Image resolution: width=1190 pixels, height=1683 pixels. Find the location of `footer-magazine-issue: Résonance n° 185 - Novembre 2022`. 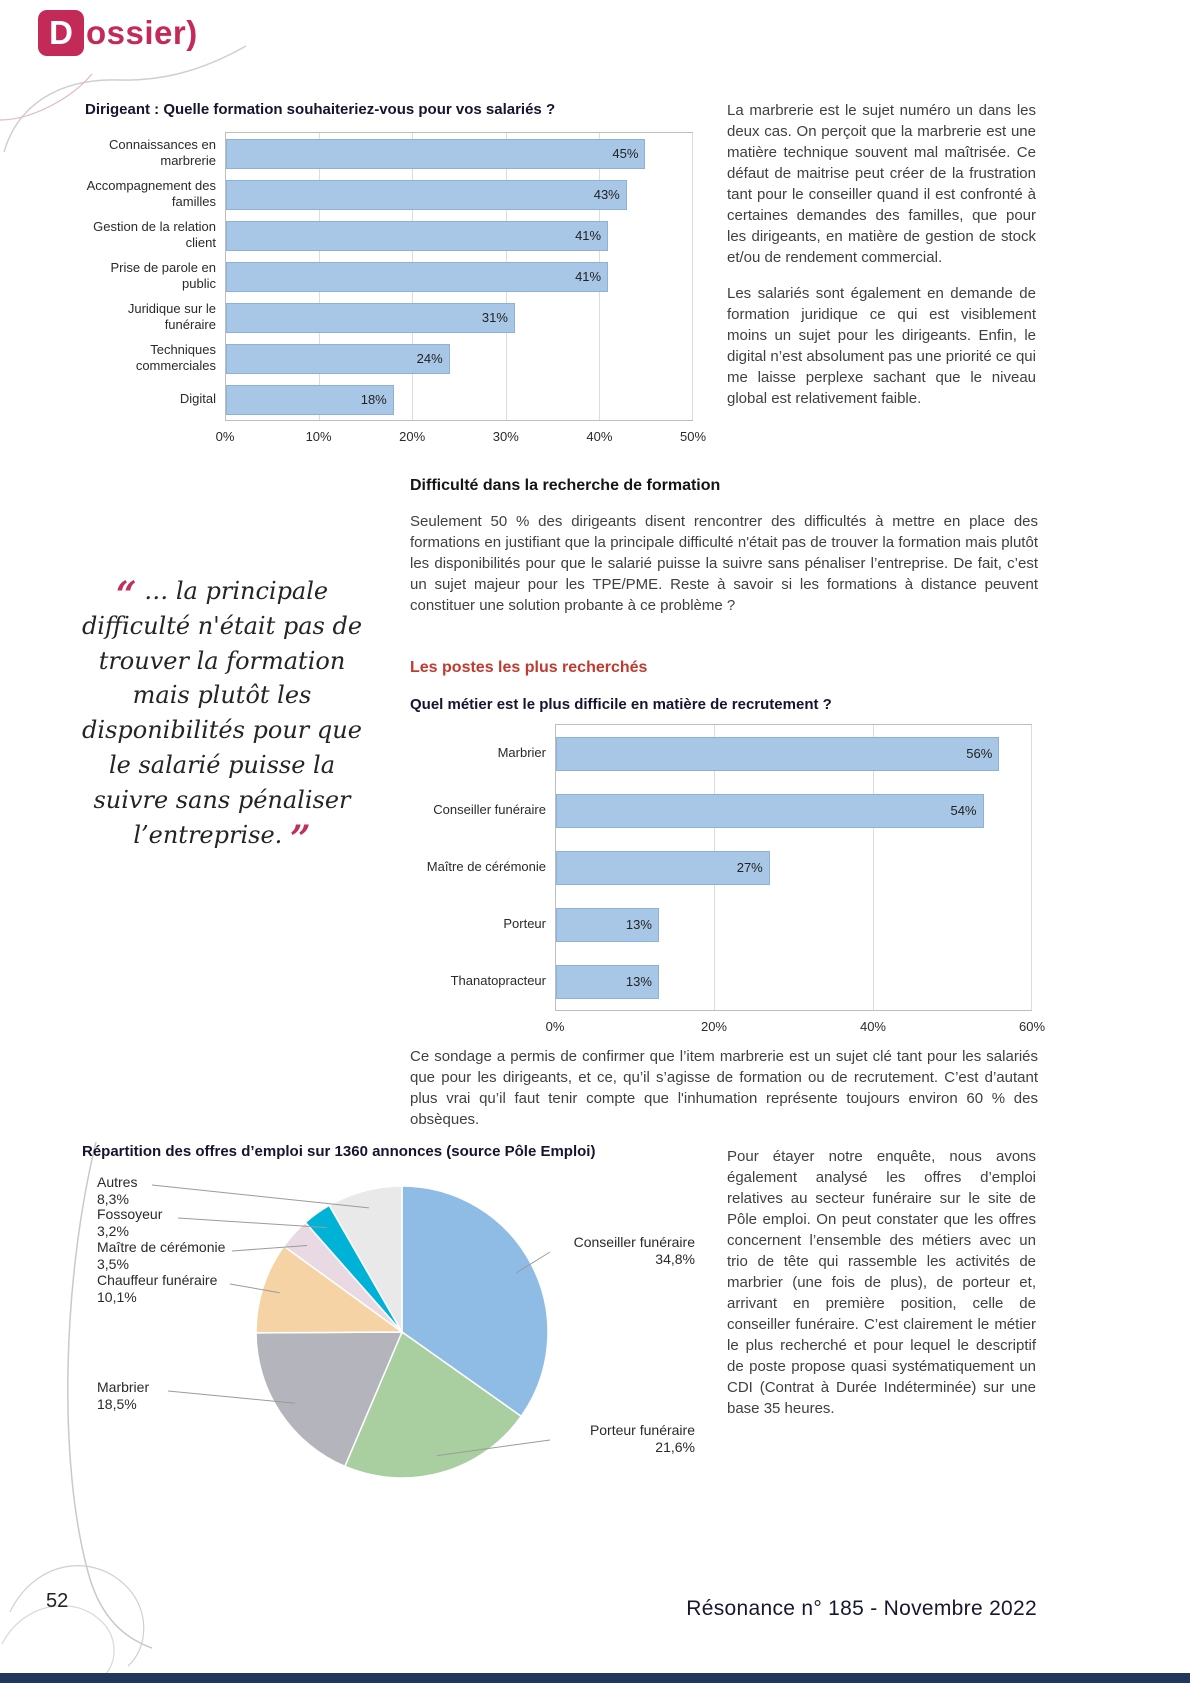

footer-magazine-issue: Résonance n° 185 - Novembre 2022 is located at coordinates (861, 1608).